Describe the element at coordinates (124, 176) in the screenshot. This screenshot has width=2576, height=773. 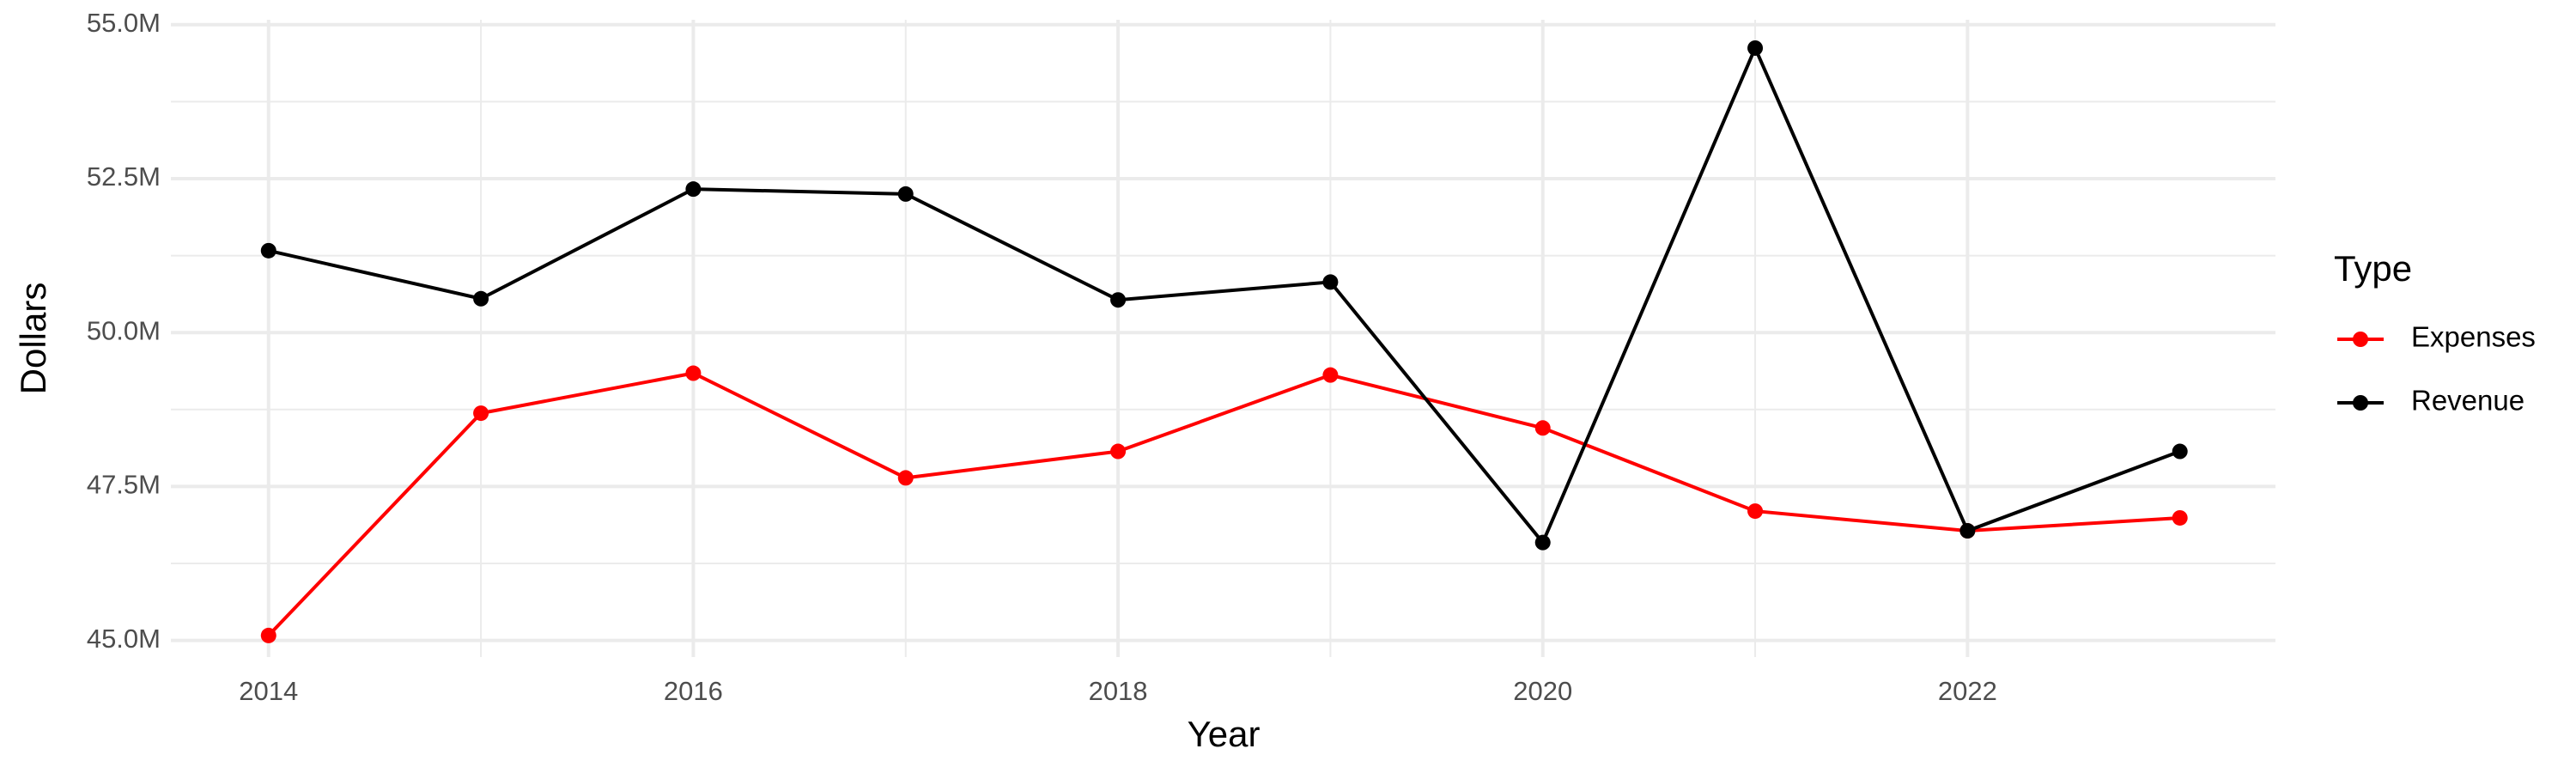
I see `y-tick-label: 52.5M` at that location.